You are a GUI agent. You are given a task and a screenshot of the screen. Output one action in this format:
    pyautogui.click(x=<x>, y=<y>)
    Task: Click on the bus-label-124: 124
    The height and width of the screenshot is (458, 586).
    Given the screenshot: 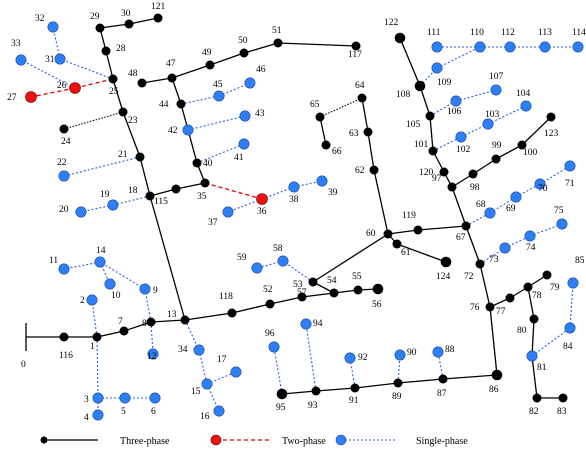 What is the action you would take?
    pyautogui.click(x=443, y=277)
    